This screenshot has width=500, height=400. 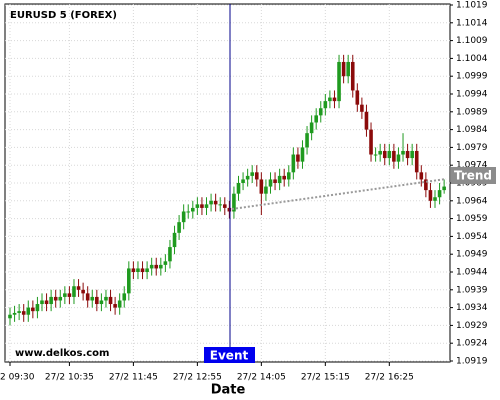 I want to click on y-tick-label: 1.0994, so click(x=472, y=95).